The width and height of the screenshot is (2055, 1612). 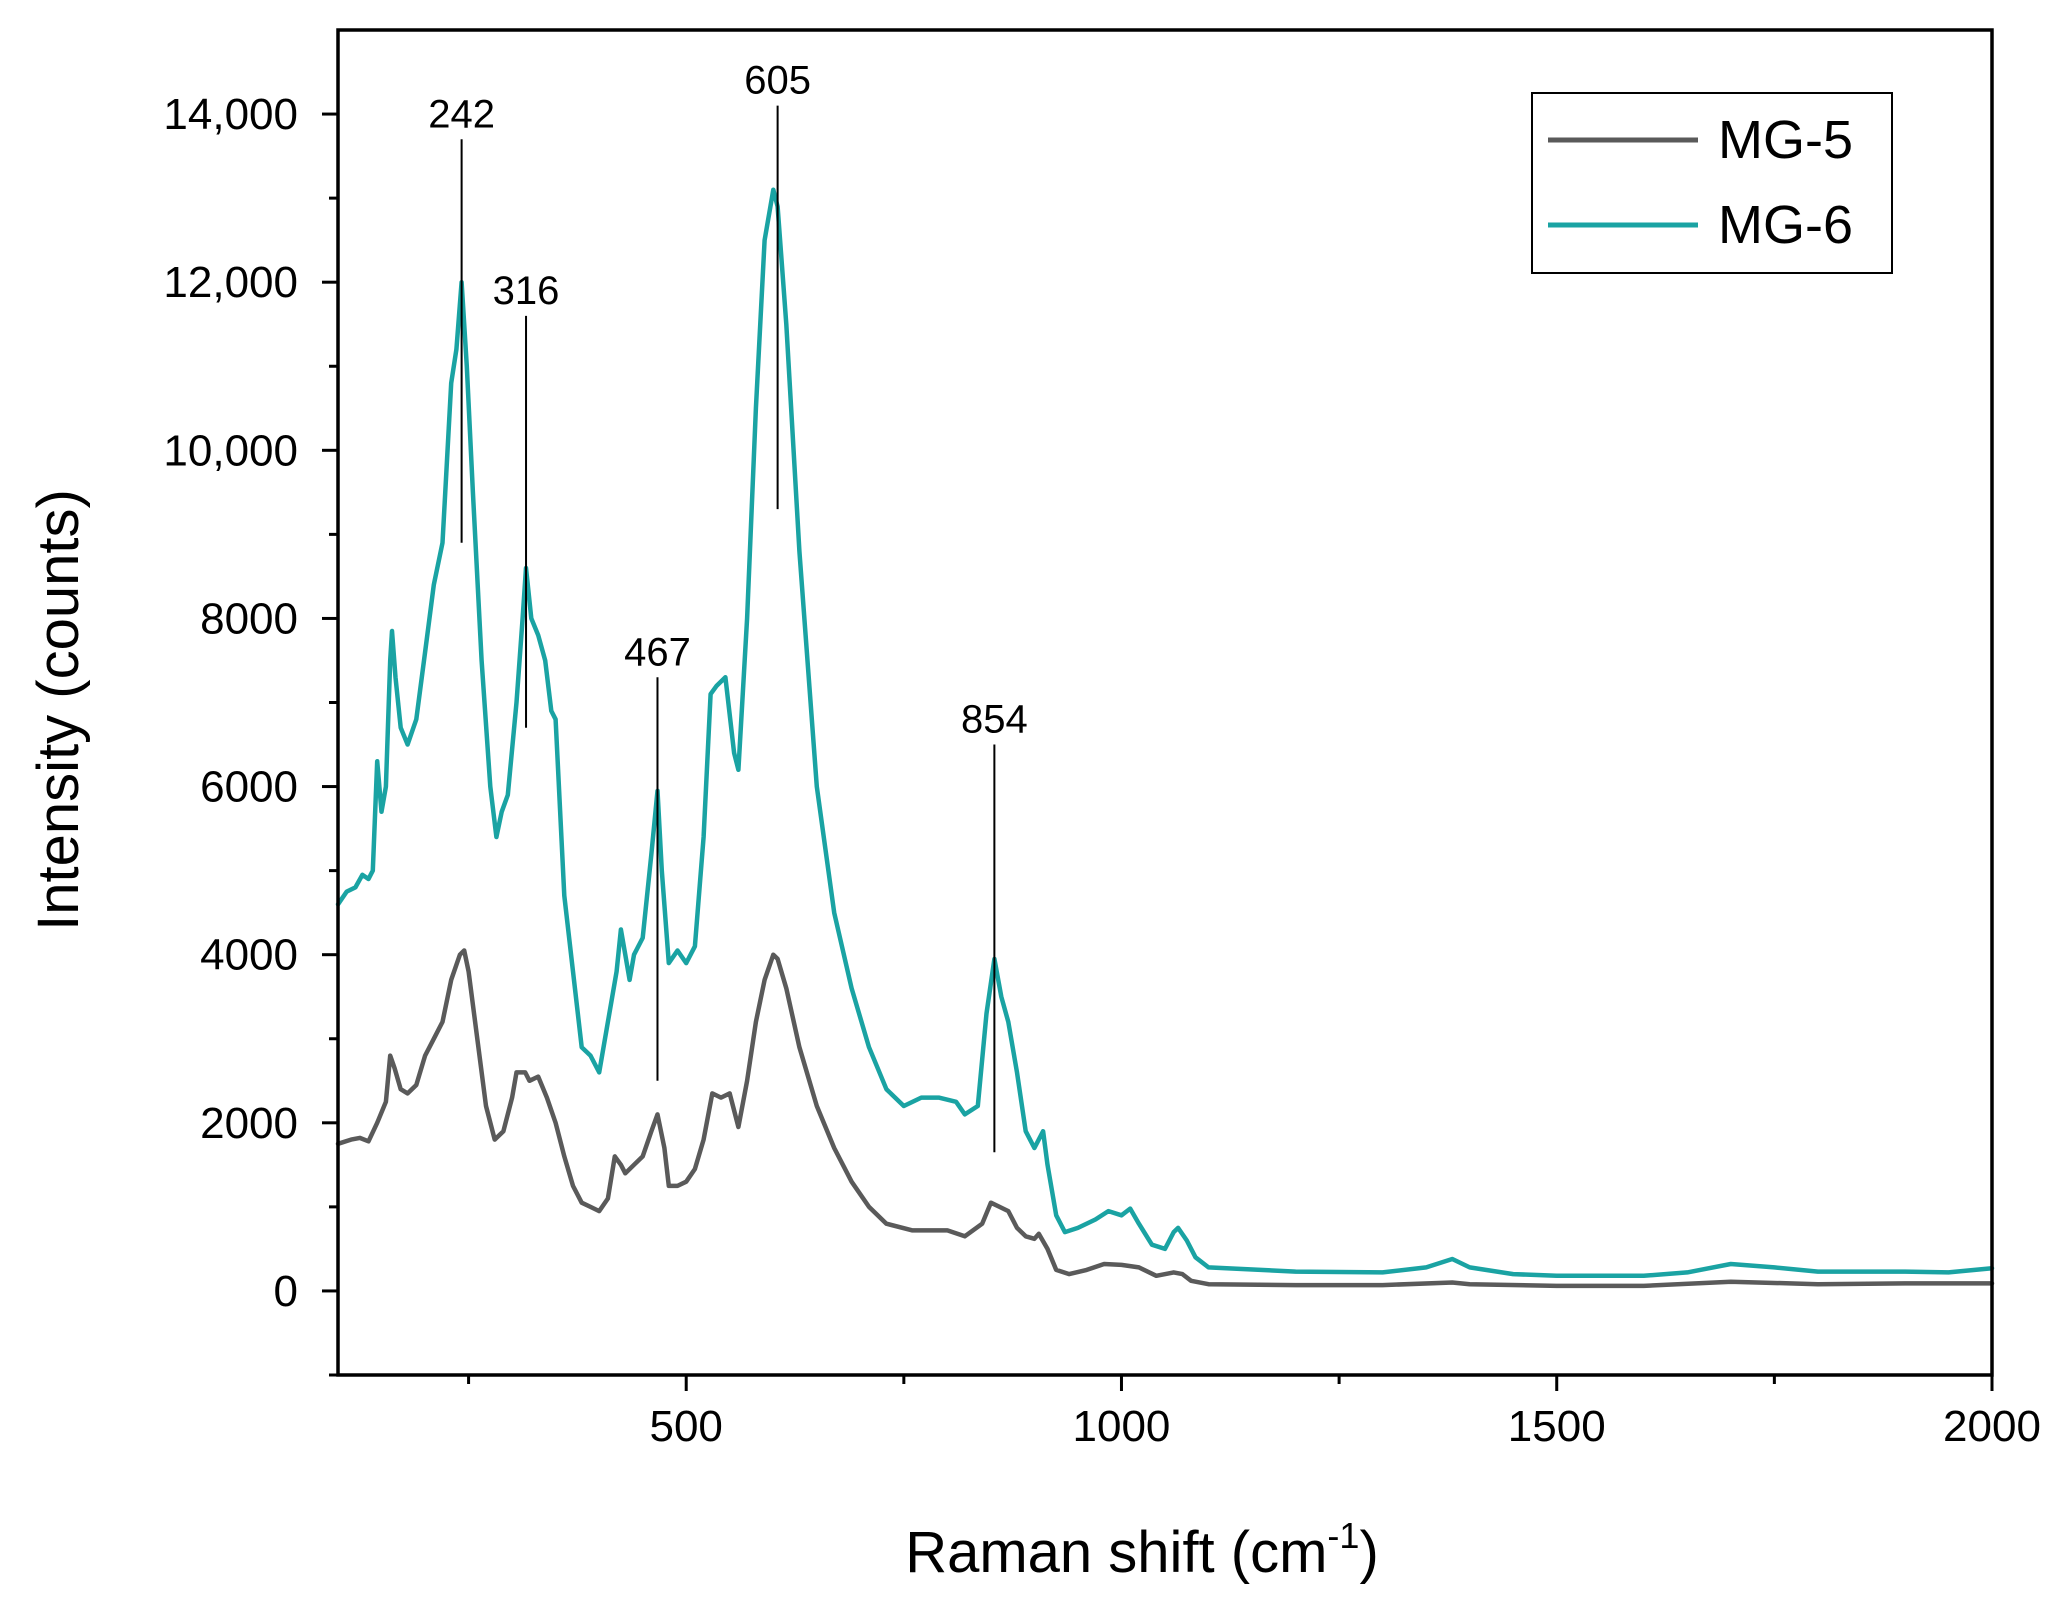 I want to click on y-tick-label: 0, so click(x=286, y=1291).